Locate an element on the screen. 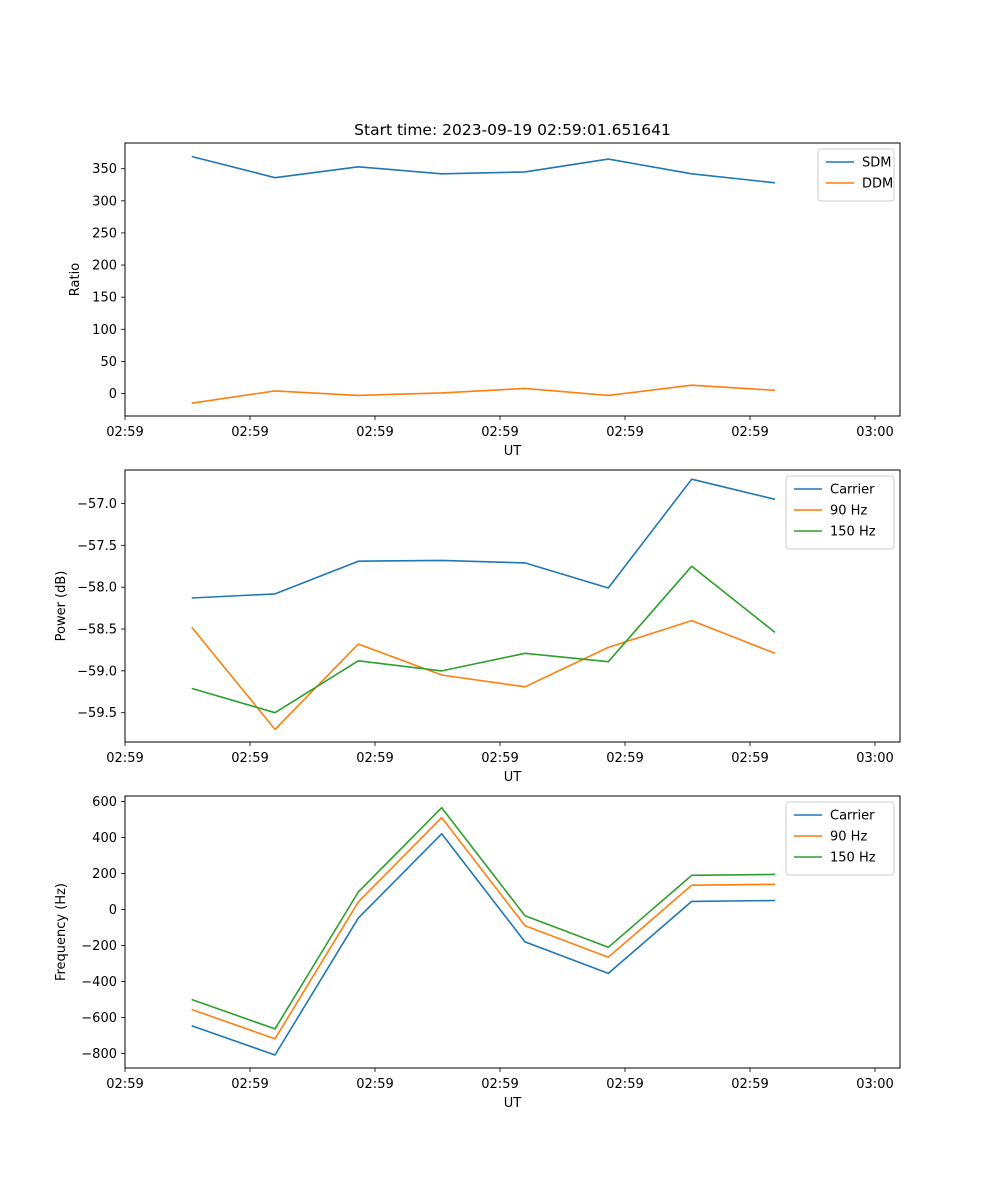  series-line-ddm is located at coordinates (483, 394).